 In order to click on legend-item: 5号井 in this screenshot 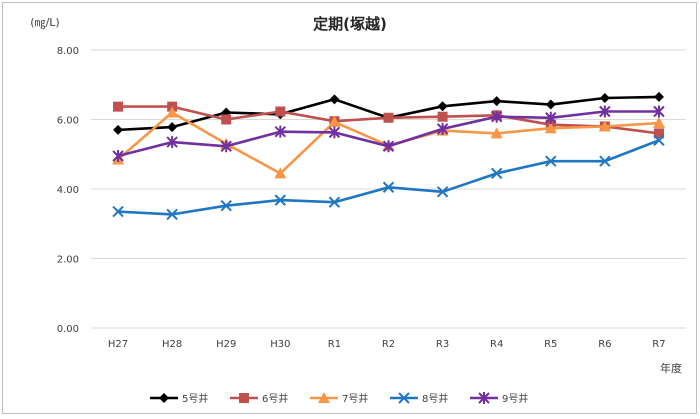, I will do `click(179, 398)`.